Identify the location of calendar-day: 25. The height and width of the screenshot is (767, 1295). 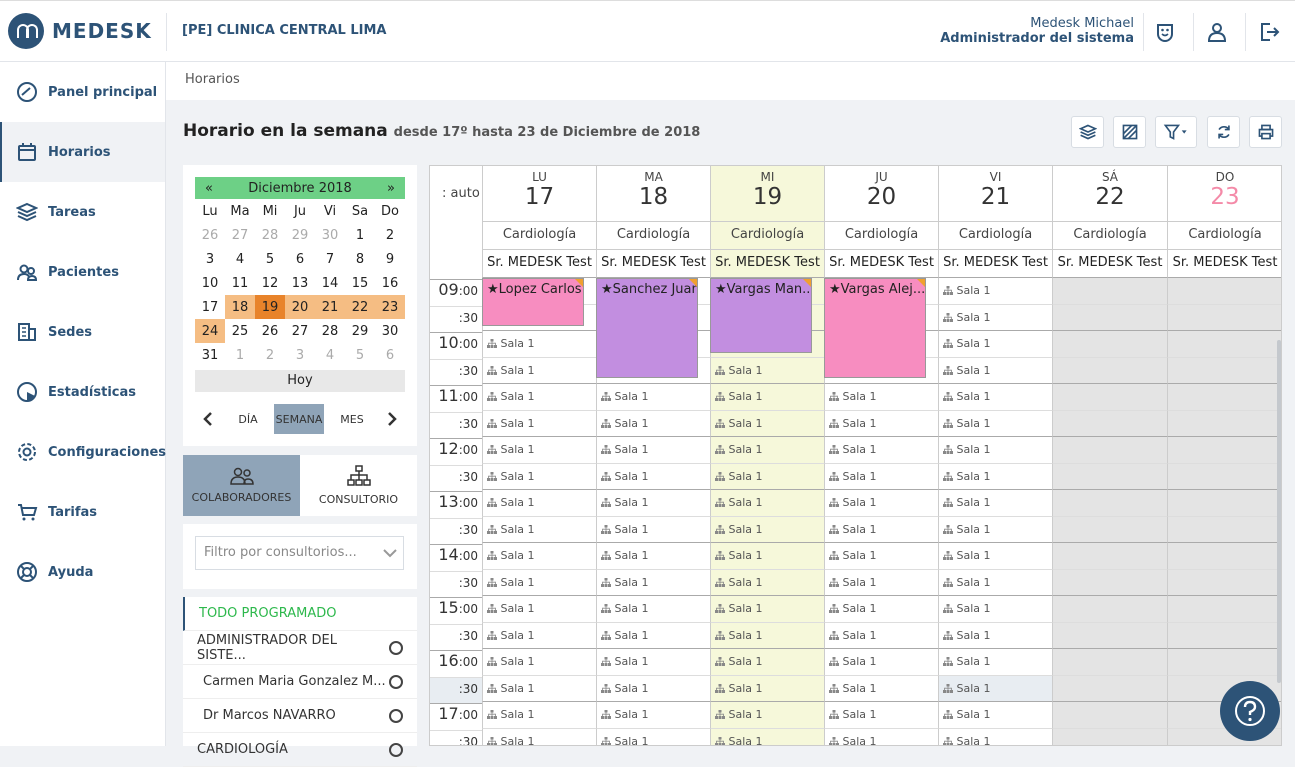
(240, 331).